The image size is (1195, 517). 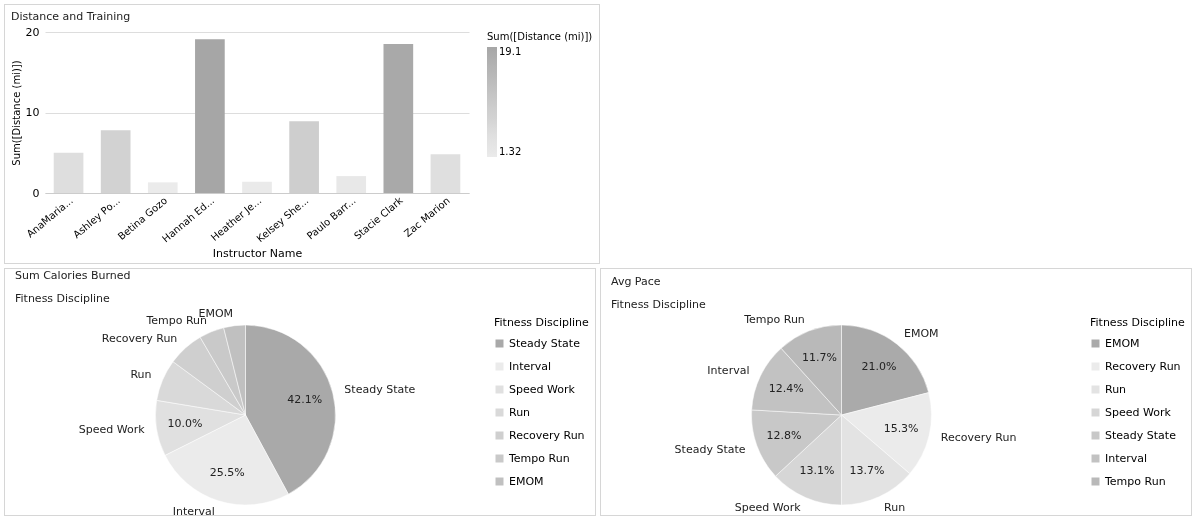 What do you see at coordinates (36, 193) in the screenshot?
I see `y-tick-label: 0` at bounding box center [36, 193].